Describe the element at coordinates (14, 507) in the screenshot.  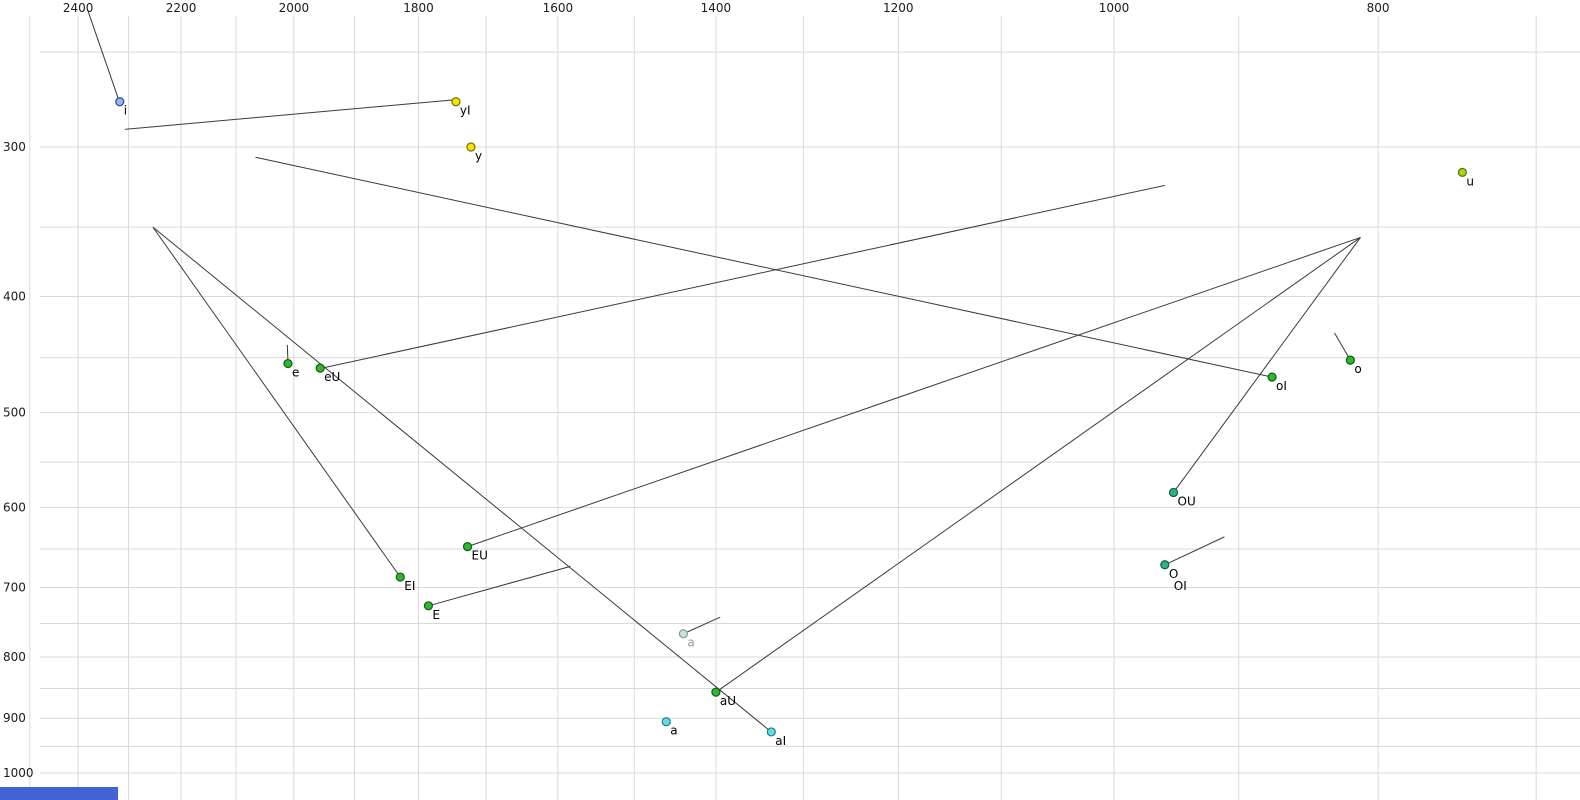
I see `y-tick-600: 600` at that location.